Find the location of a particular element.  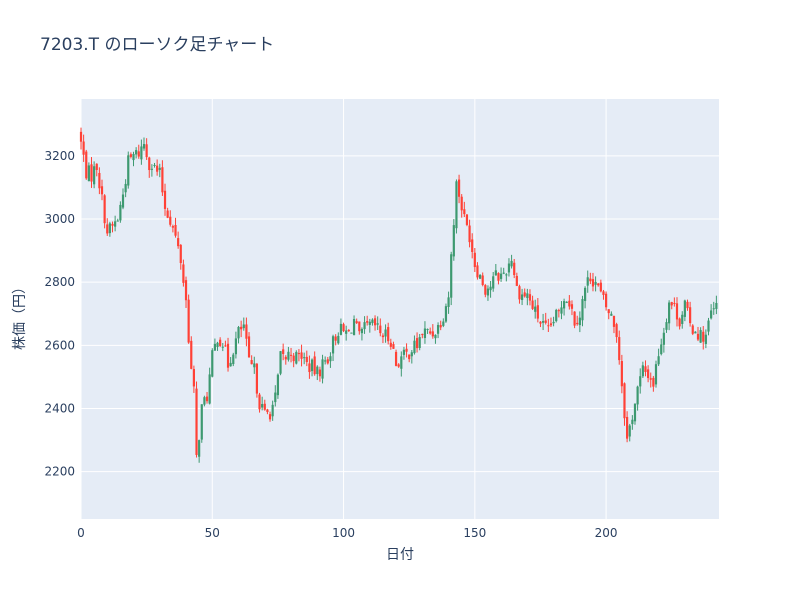

x-tick-label: 200 is located at coordinates (606, 533).